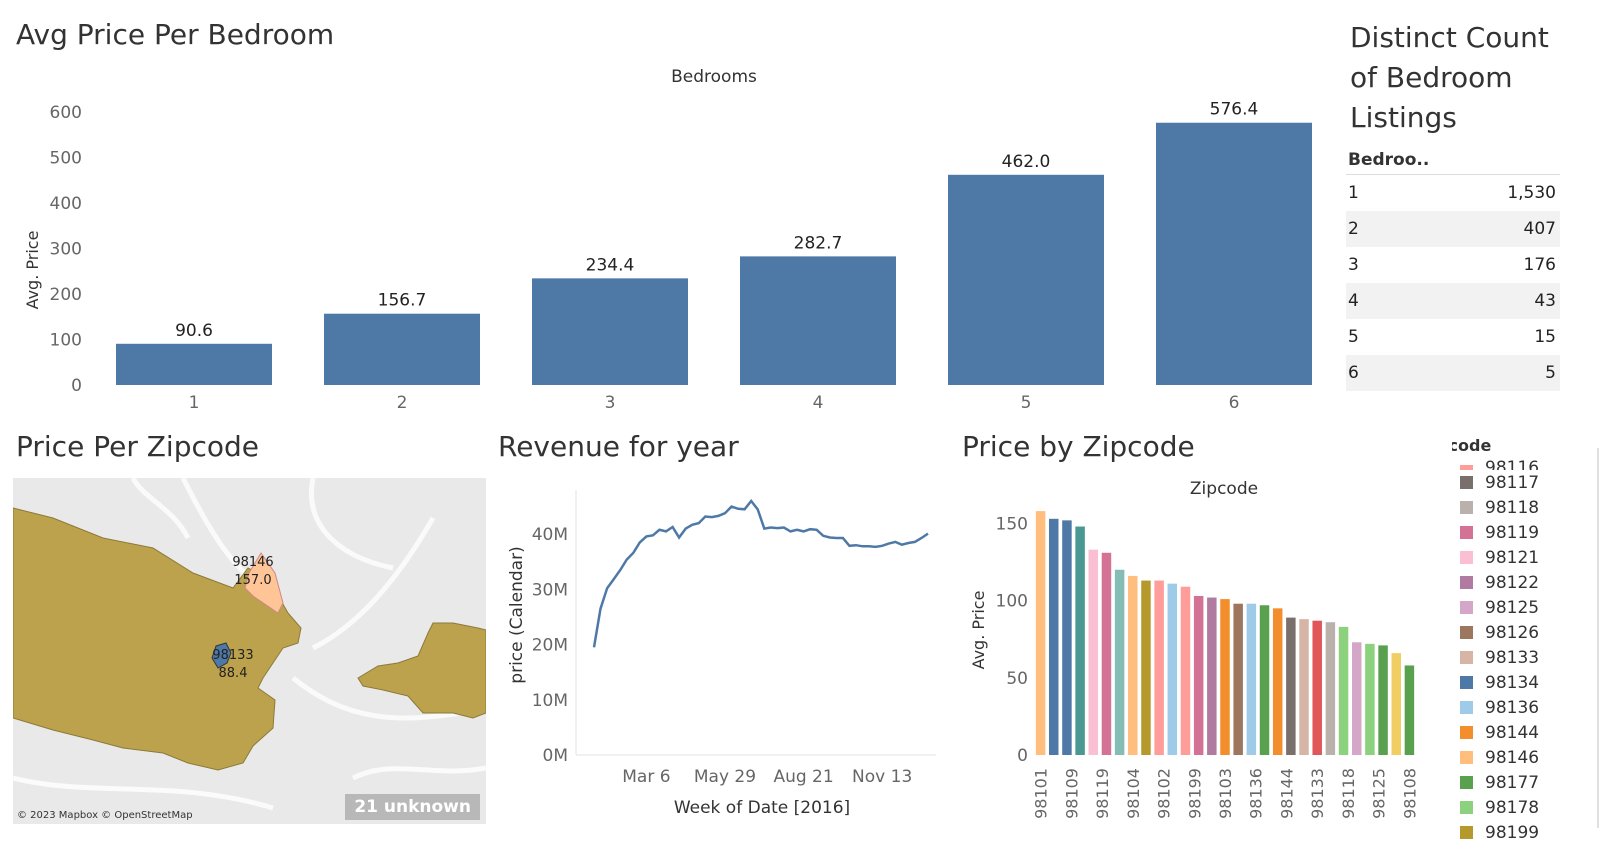 This screenshot has height=850, width=1602. Describe the element at coordinates (1522, 632) in the screenshot. I see `legend-item: 98126` at that location.